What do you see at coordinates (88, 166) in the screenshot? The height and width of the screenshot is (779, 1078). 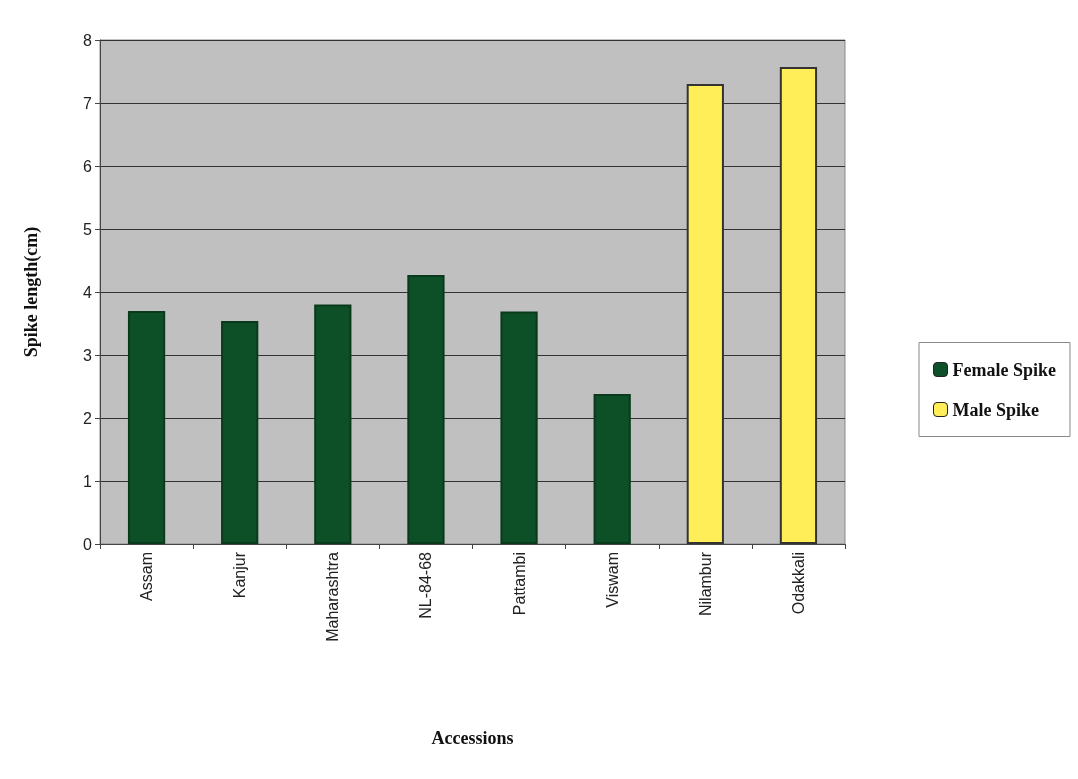 I see `y-tick-label: 6` at bounding box center [88, 166].